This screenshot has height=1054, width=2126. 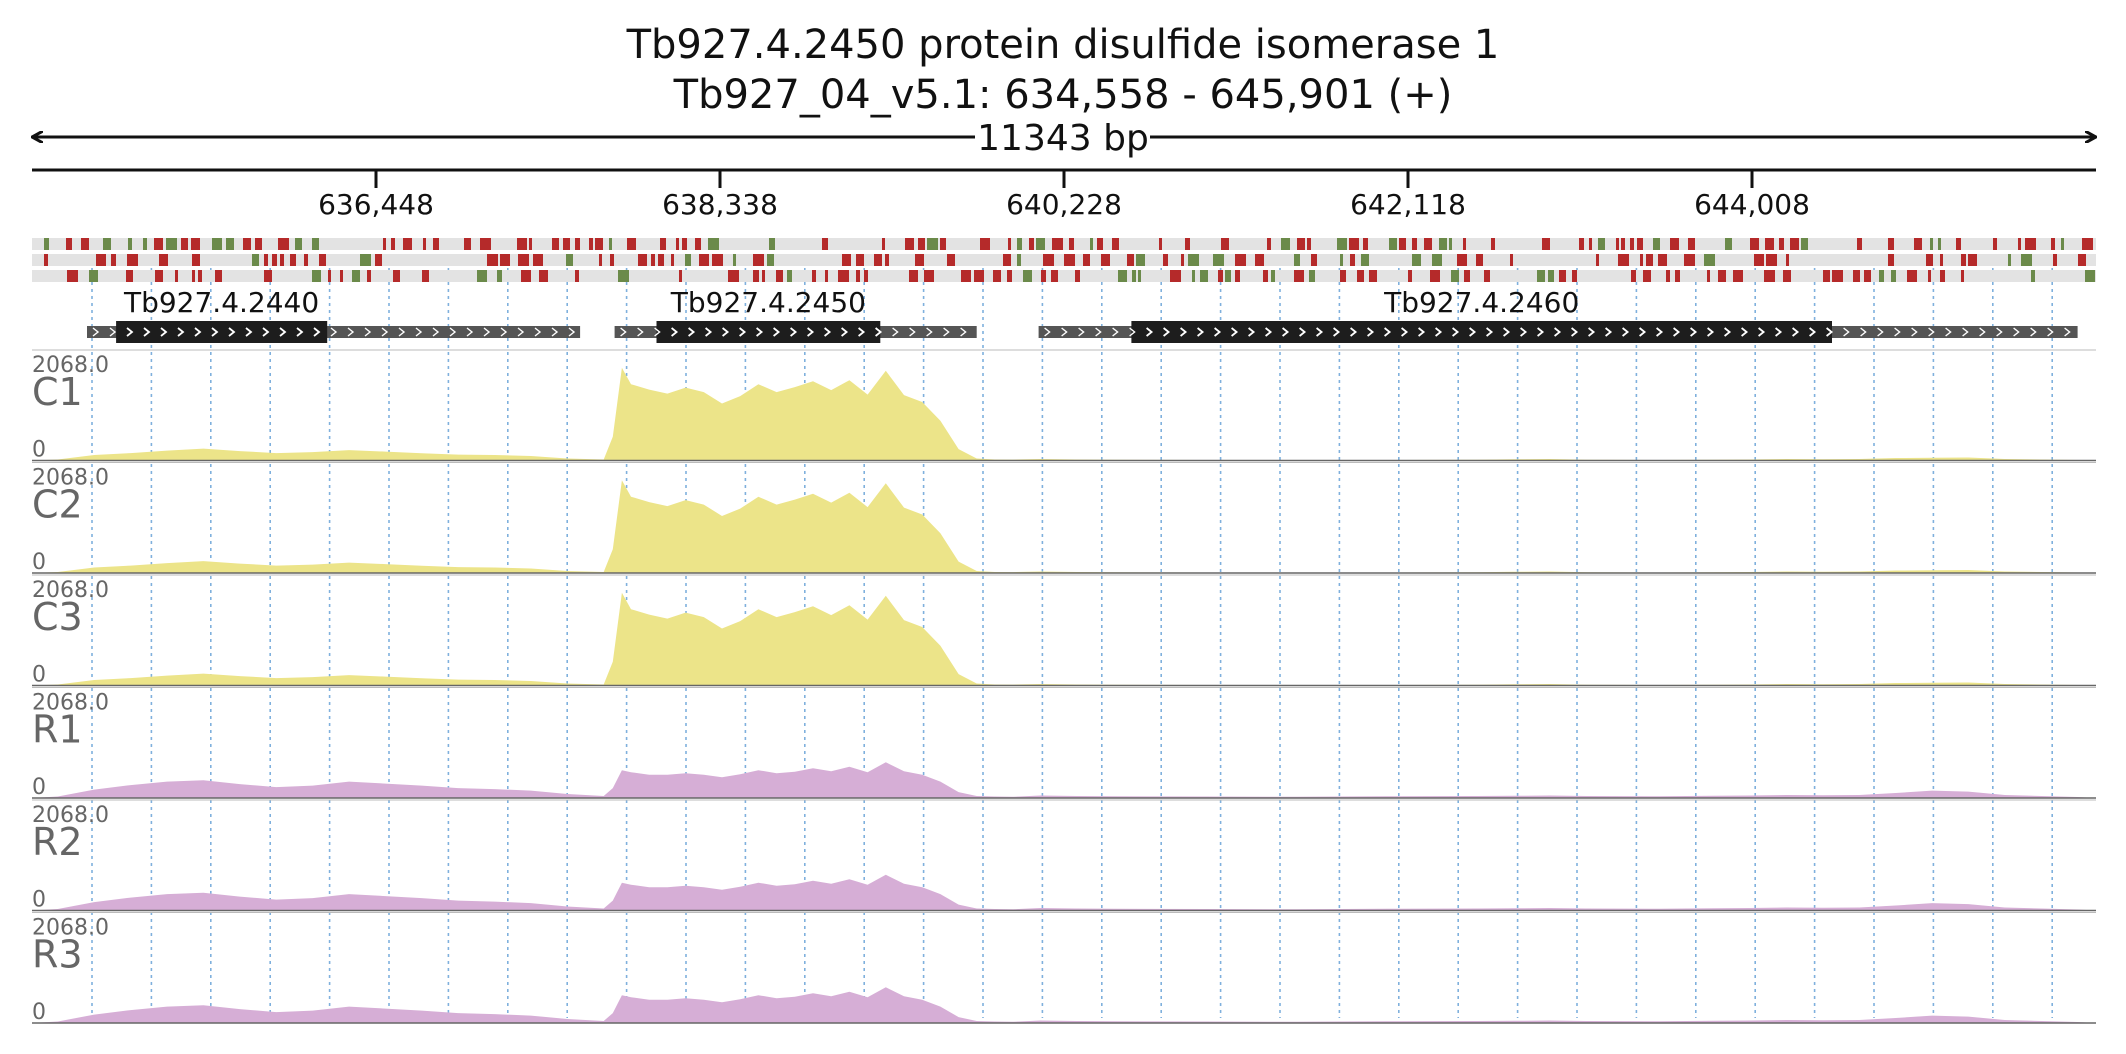 I want to click on track-min-label: 0, so click(x=39, y=562).